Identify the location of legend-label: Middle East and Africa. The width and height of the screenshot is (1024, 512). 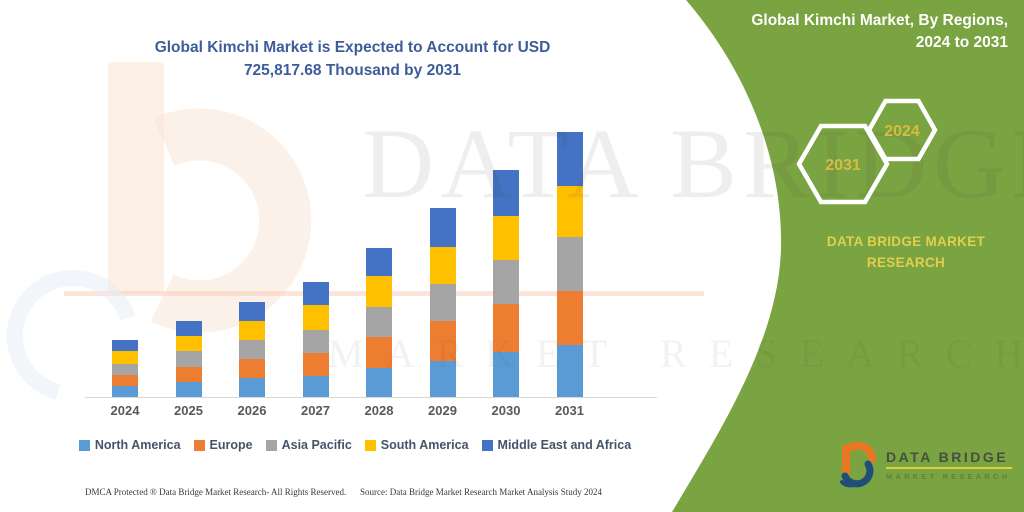
(564, 445).